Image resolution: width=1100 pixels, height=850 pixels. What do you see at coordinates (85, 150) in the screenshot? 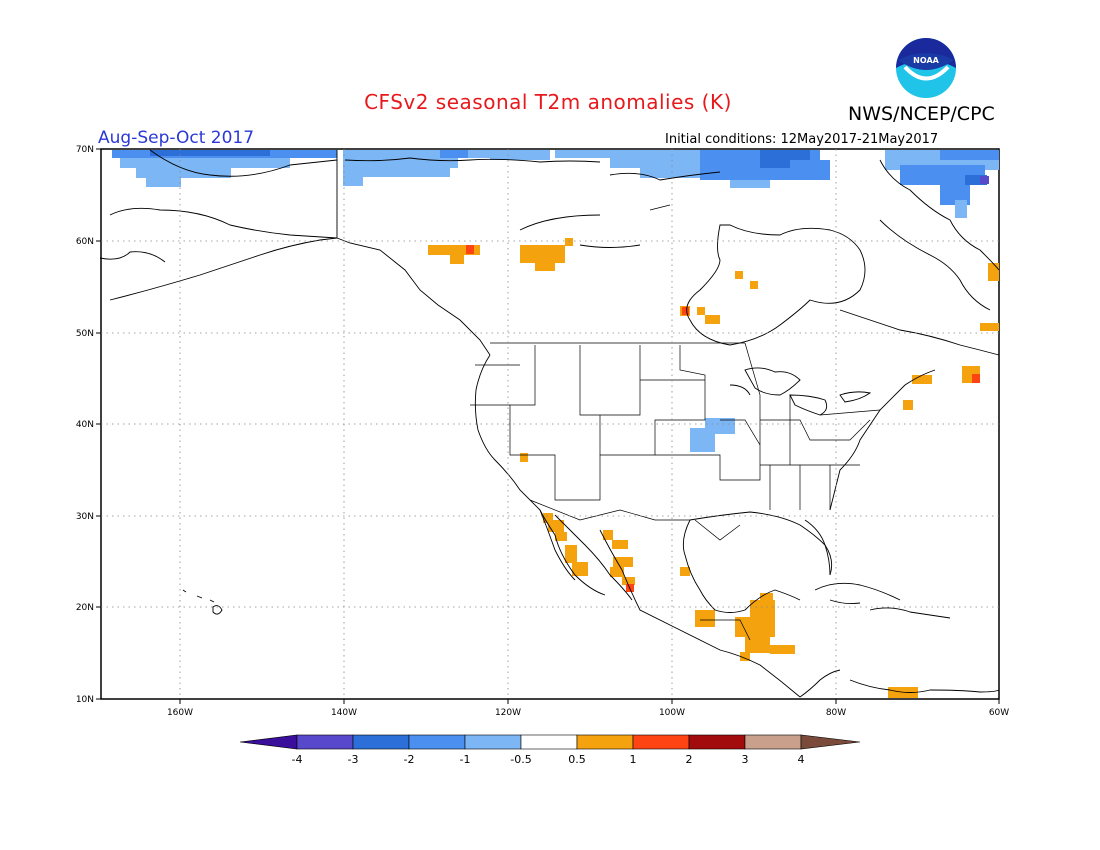
I see `lat-label-70n: 70N` at bounding box center [85, 150].